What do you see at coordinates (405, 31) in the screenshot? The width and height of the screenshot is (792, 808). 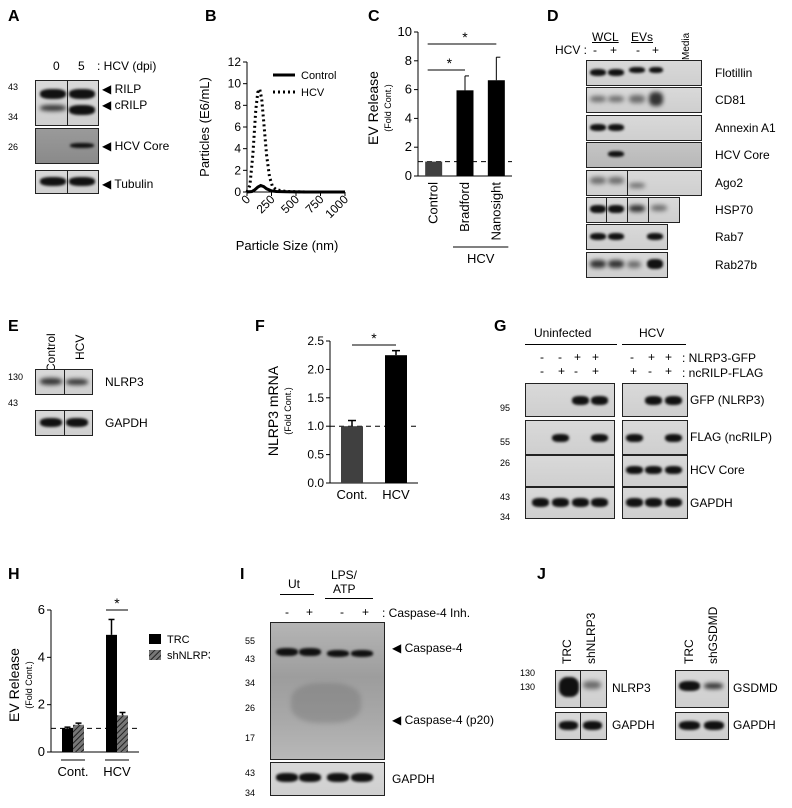 I see `y-tick-label: 10` at bounding box center [405, 31].